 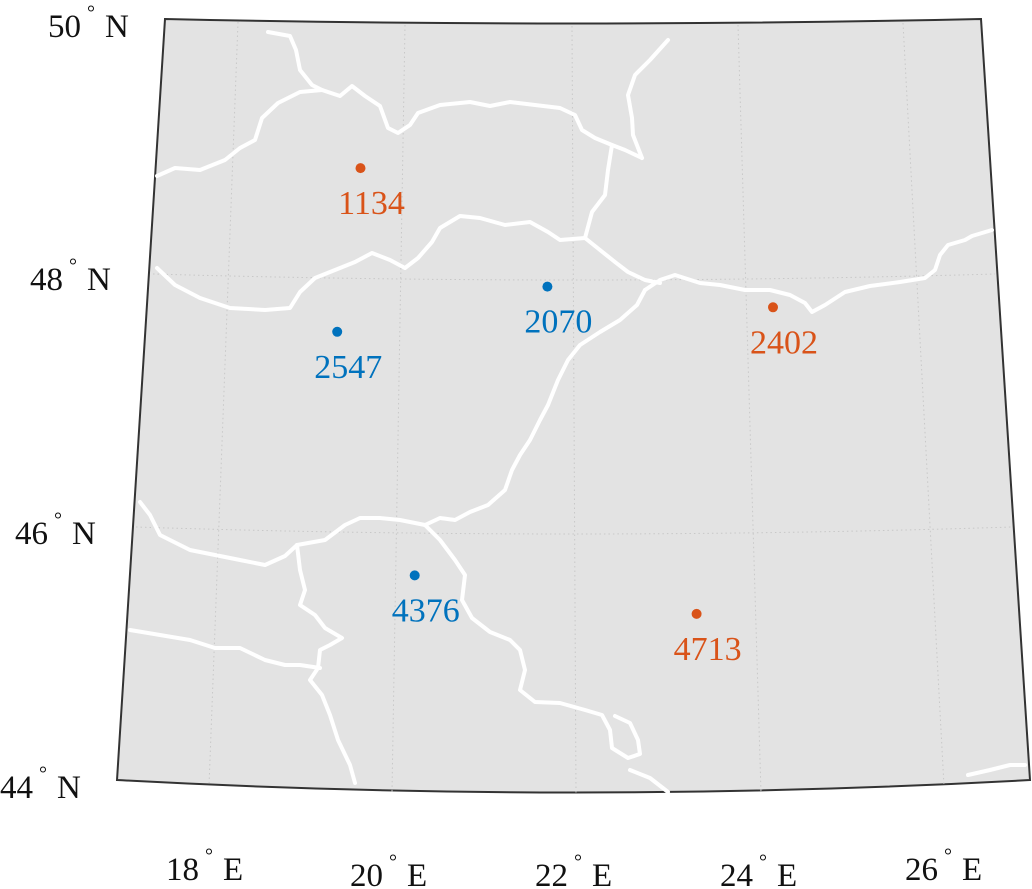 What do you see at coordinates (225, 649) in the screenshot?
I see `border-croatia-bosnia` at bounding box center [225, 649].